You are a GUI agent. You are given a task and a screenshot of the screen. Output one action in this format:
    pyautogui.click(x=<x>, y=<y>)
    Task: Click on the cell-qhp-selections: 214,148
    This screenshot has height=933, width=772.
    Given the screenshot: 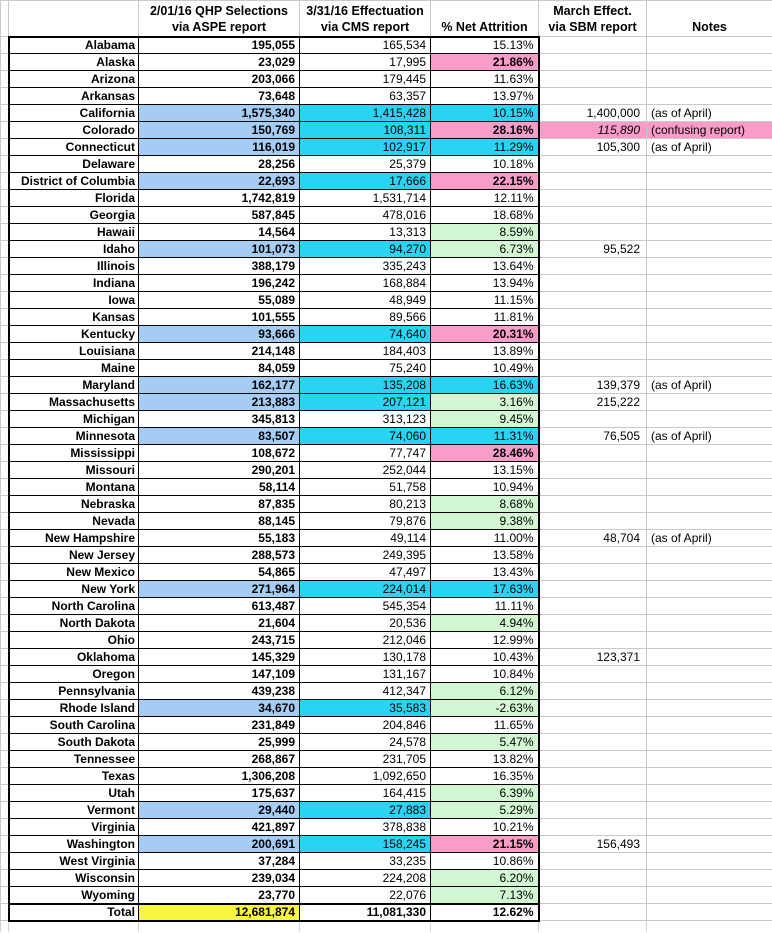 What is the action you would take?
    pyautogui.click(x=219, y=351)
    